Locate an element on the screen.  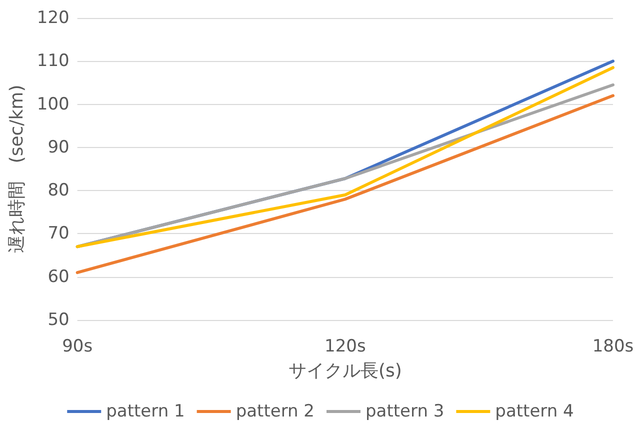
y-tick-label: 110 is located at coordinates (53, 61).